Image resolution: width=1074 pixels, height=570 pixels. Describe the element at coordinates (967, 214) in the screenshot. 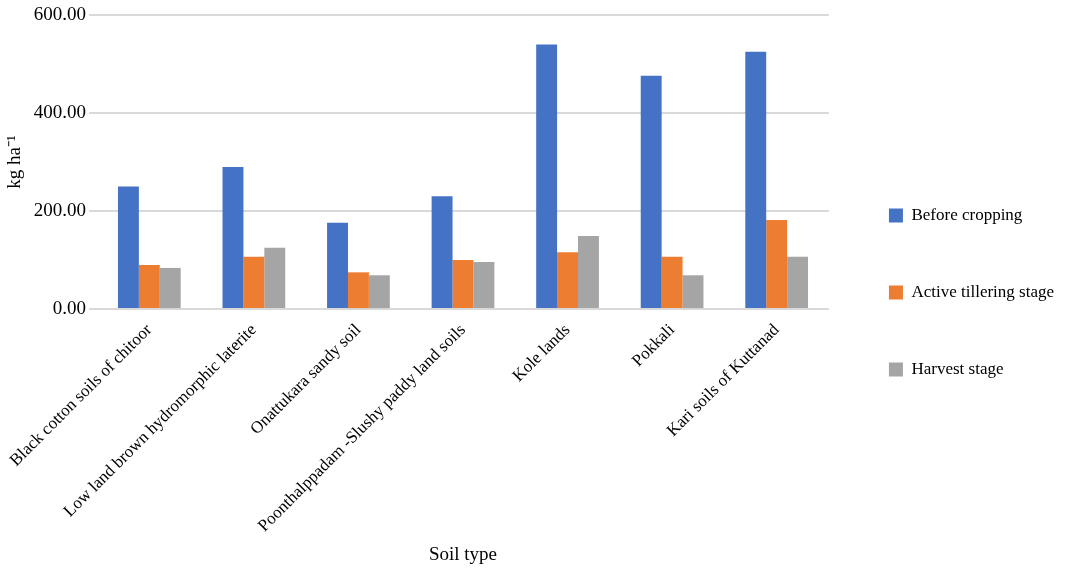

I see `legend-label: Before cropping` at that location.